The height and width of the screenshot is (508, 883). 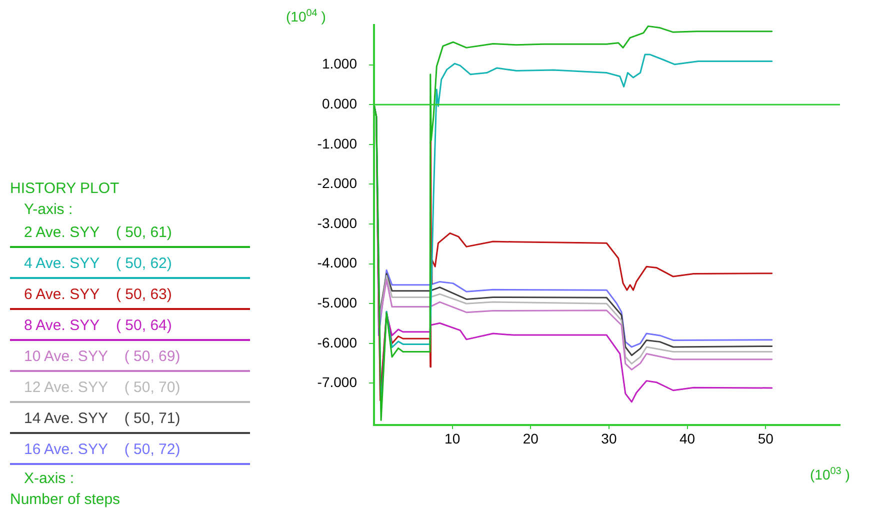 I want to click on text: 16 Ave. SYY ( 50, 72), so click(x=130, y=451).